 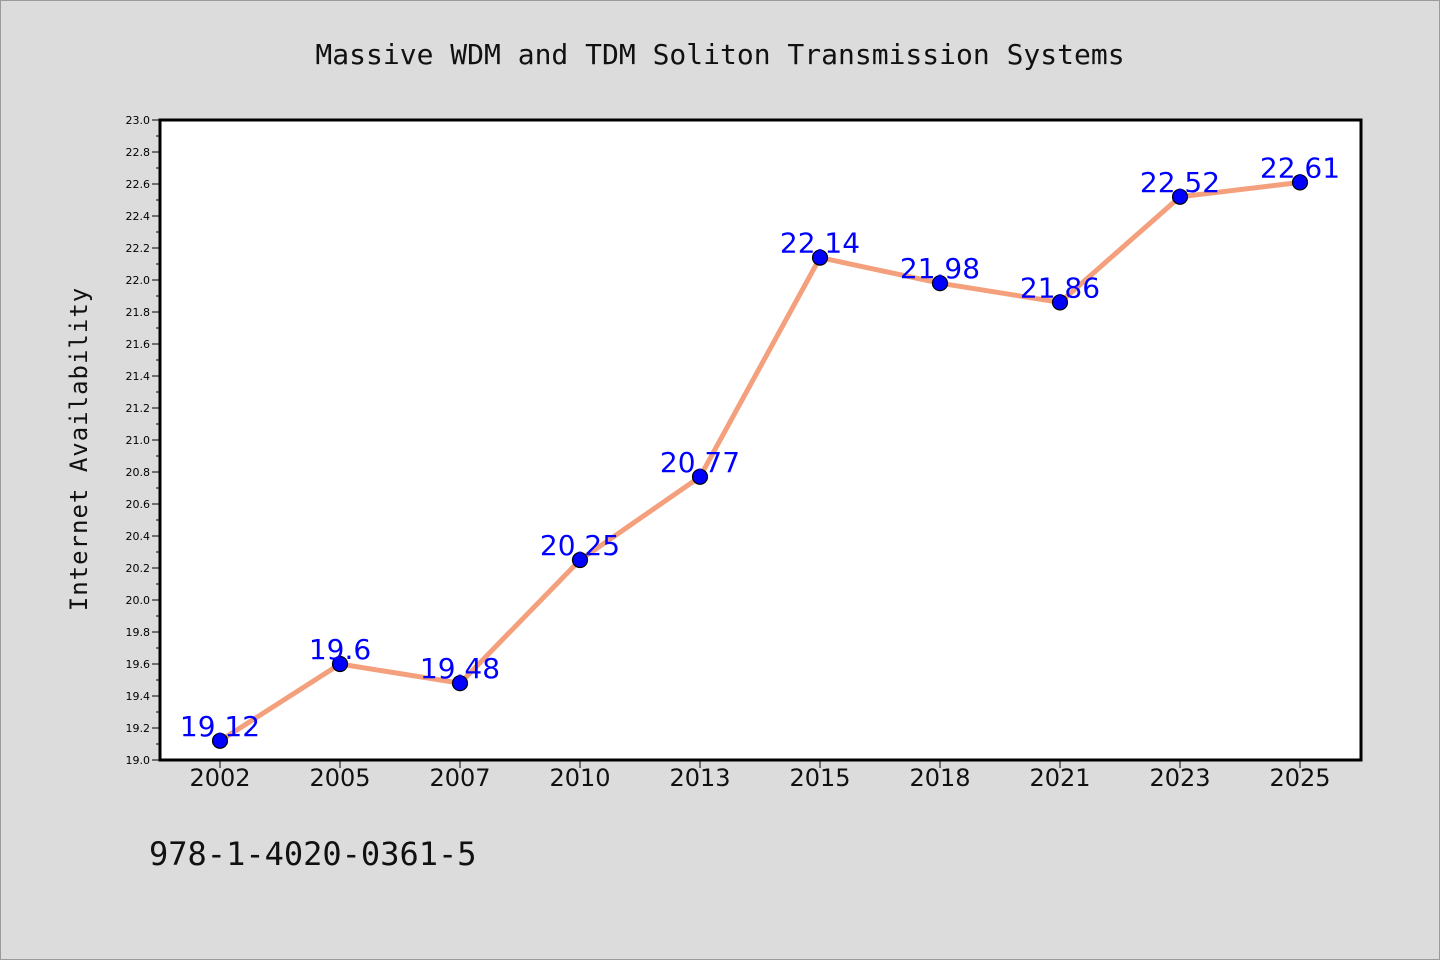 What do you see at coordinates (138, 376) in the screenshot?
I see `y-tick-label: 21.4` at bounding box center [138, 376].